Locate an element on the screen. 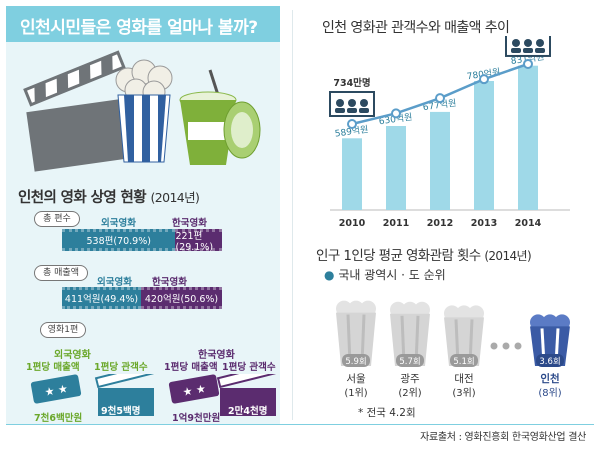 The height and width of the screenshot is (450, 600). per-film-korean-sales-label: 1편당 매출액 is located at coordinates (191, 367).